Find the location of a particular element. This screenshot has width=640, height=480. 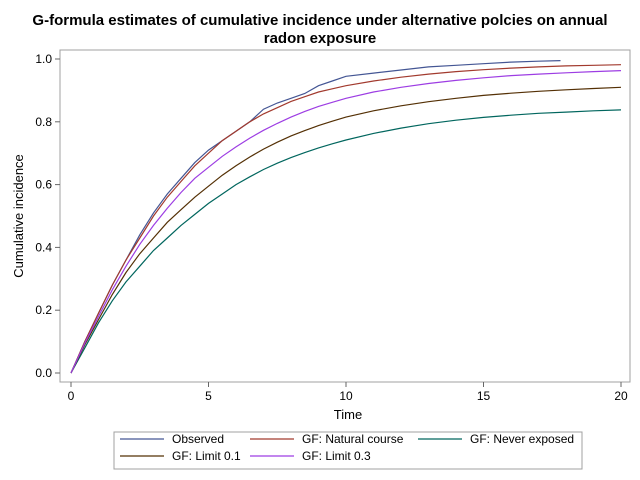

y-tick-label: 0.0 is located at coordinates (43, 373).